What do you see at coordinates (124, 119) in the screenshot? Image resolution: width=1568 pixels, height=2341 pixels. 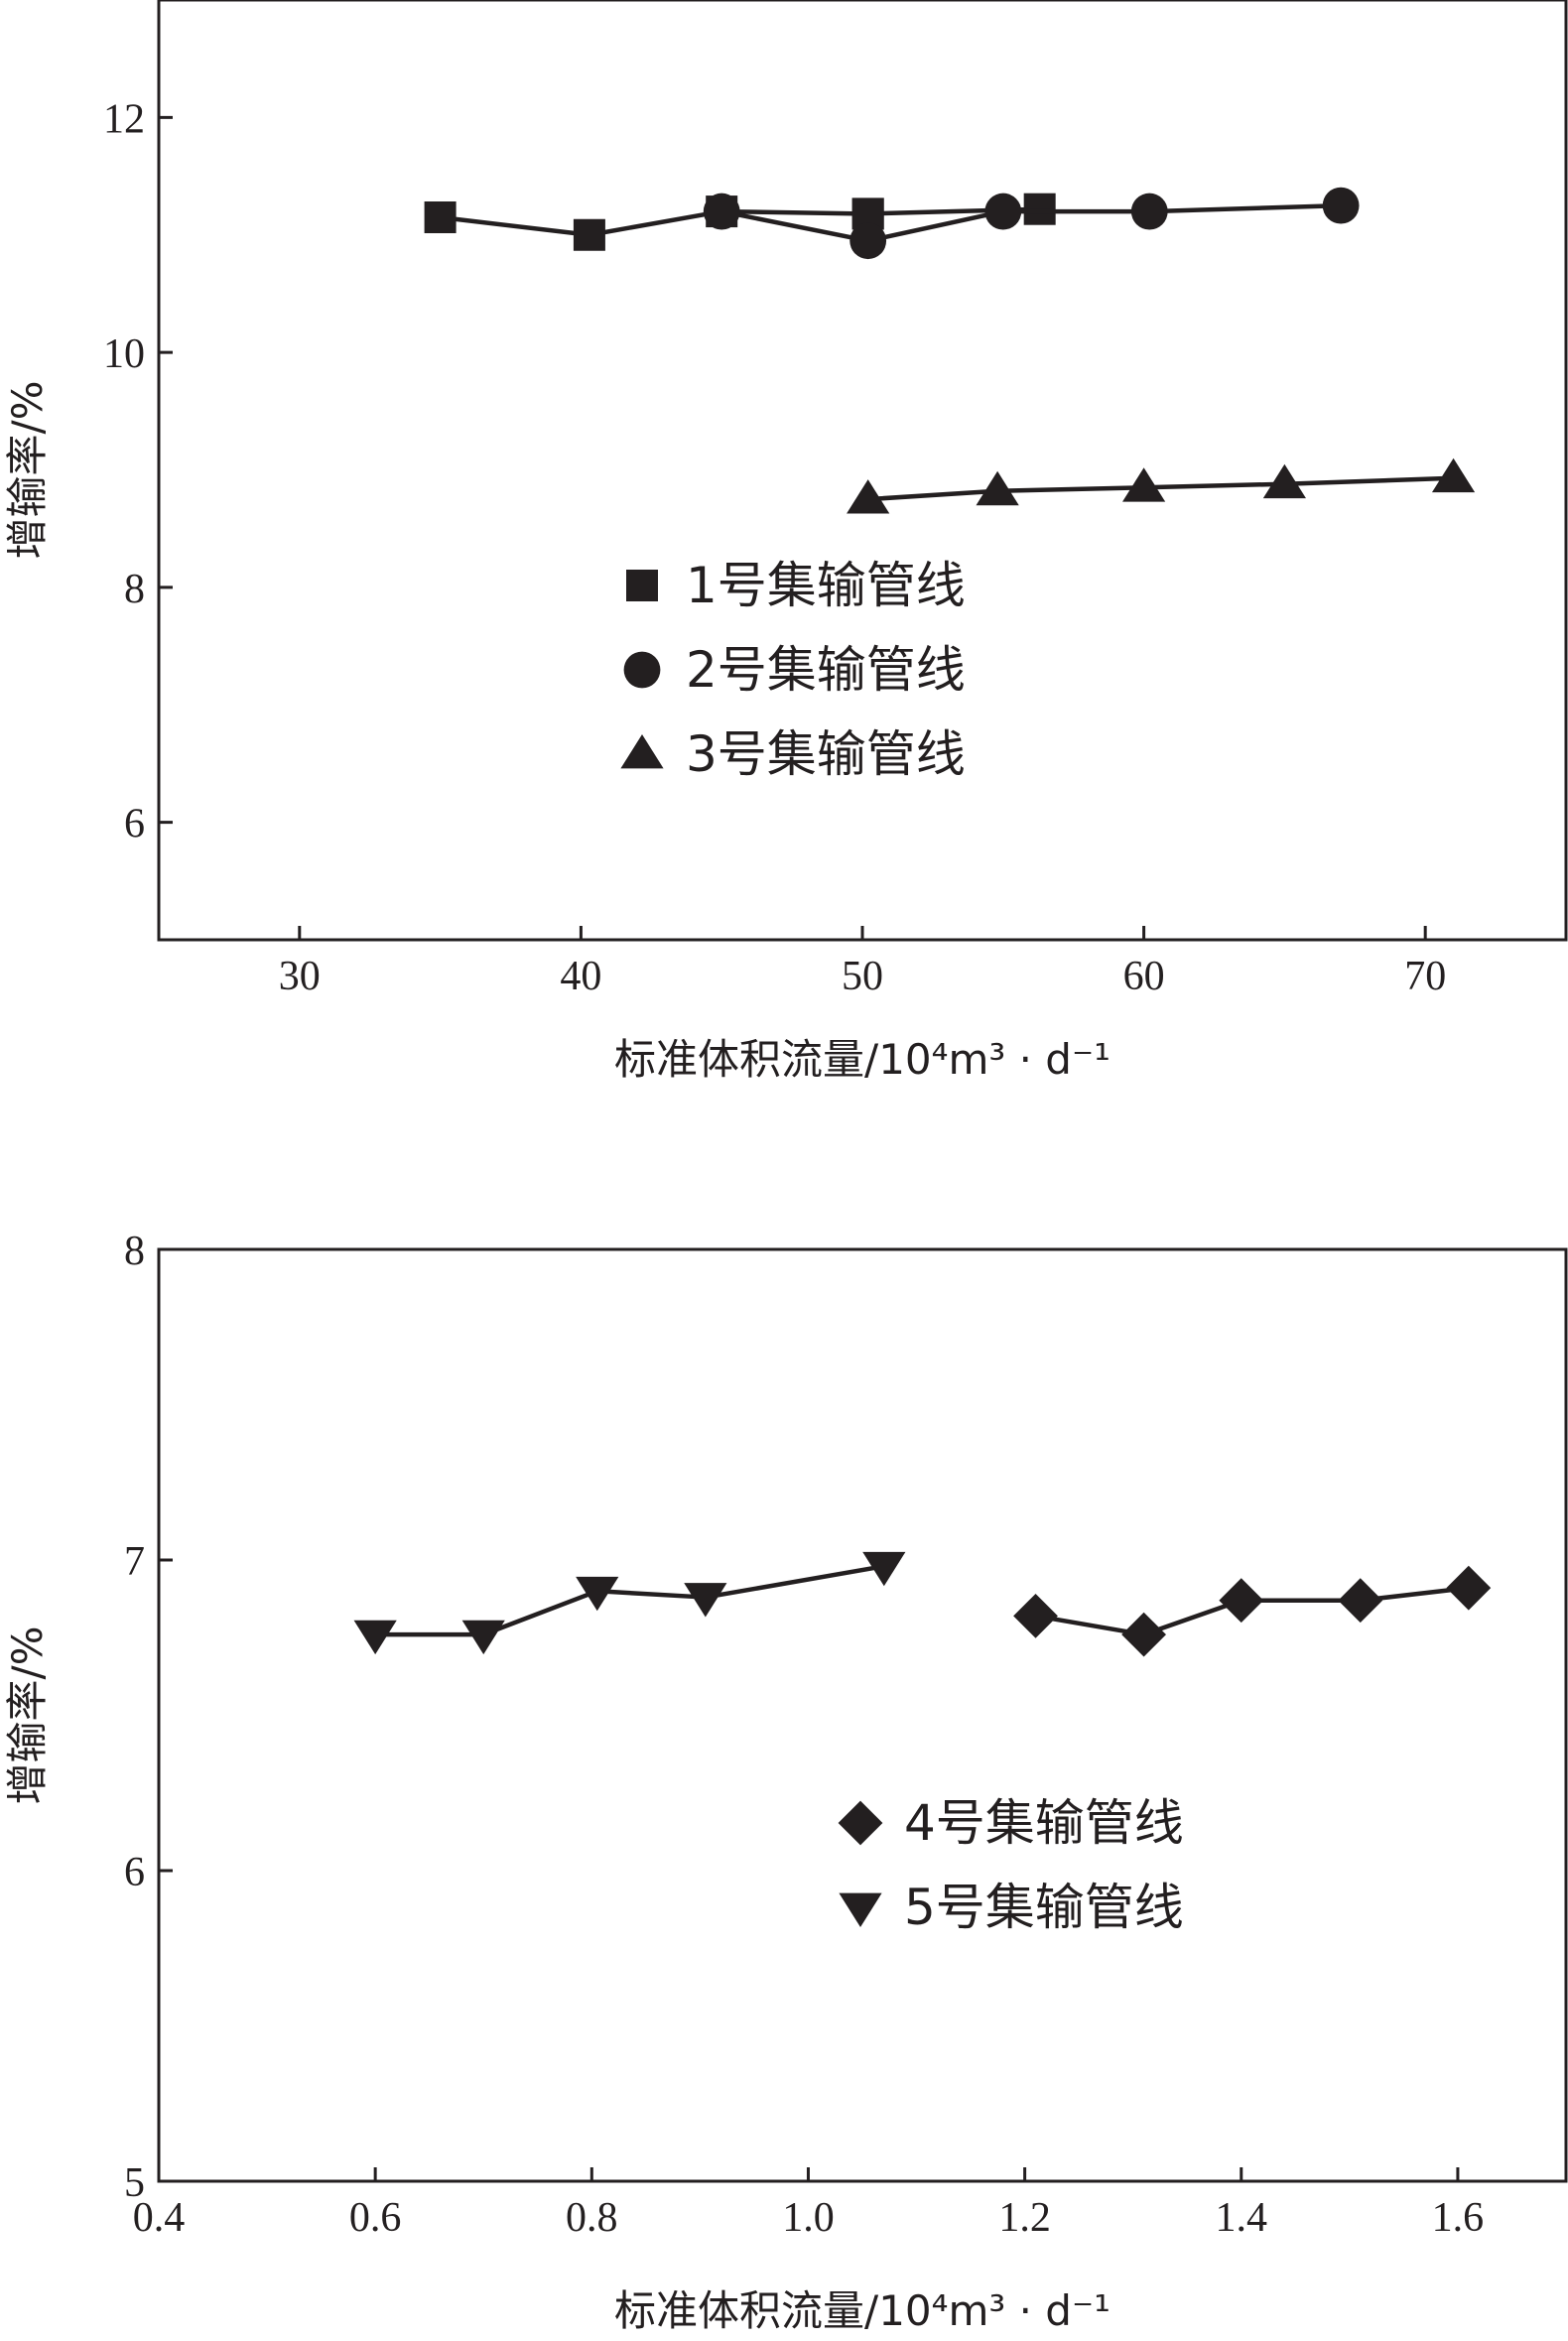 I see `y-tick-label: 12` at bounding box center [124, 119].